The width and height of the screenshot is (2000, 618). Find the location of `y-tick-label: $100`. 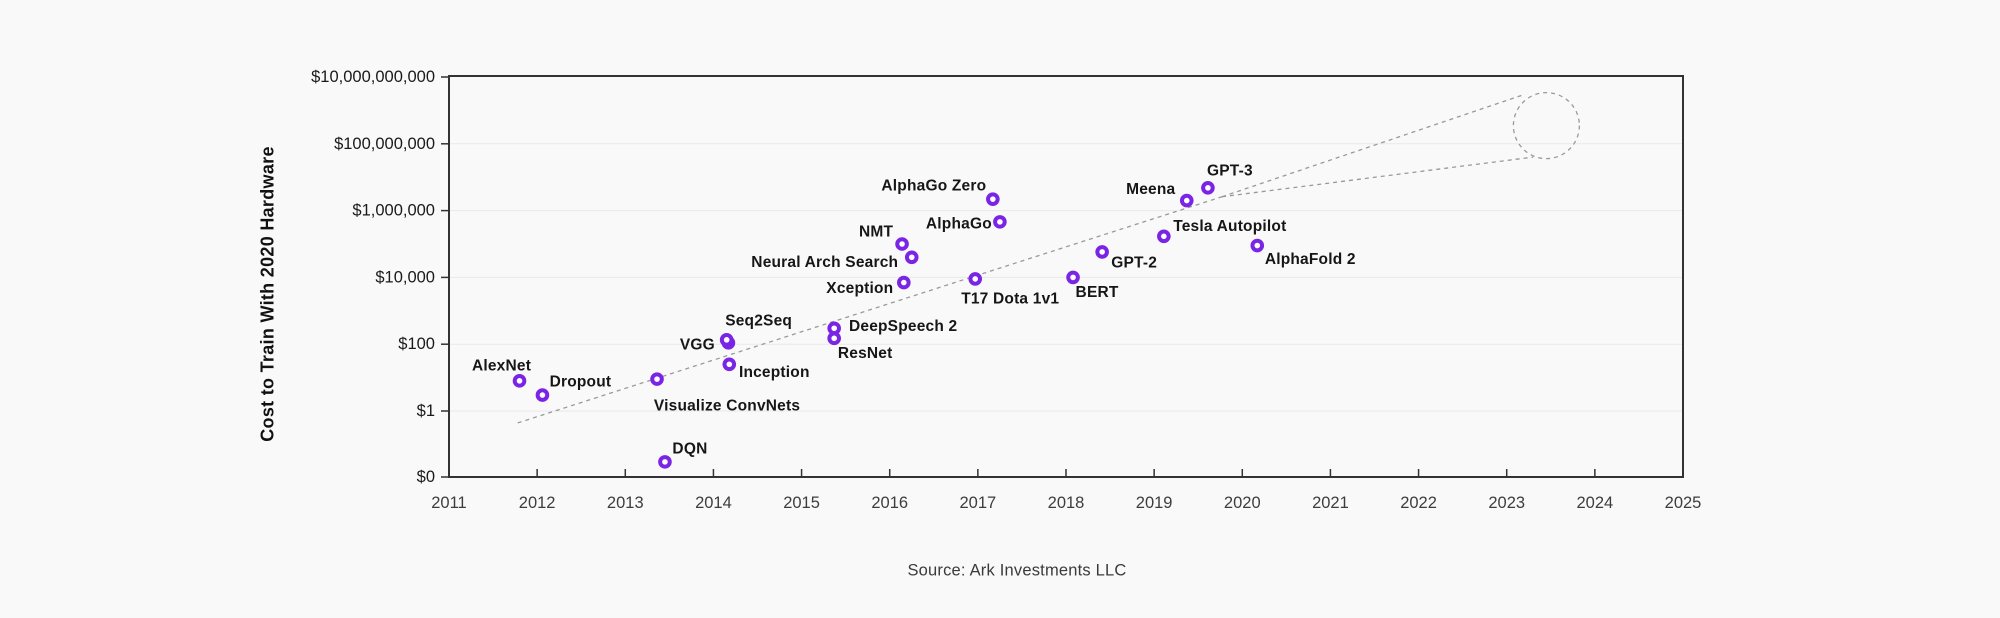

y-tick-label: $100 is located at coordinates (416, 344).